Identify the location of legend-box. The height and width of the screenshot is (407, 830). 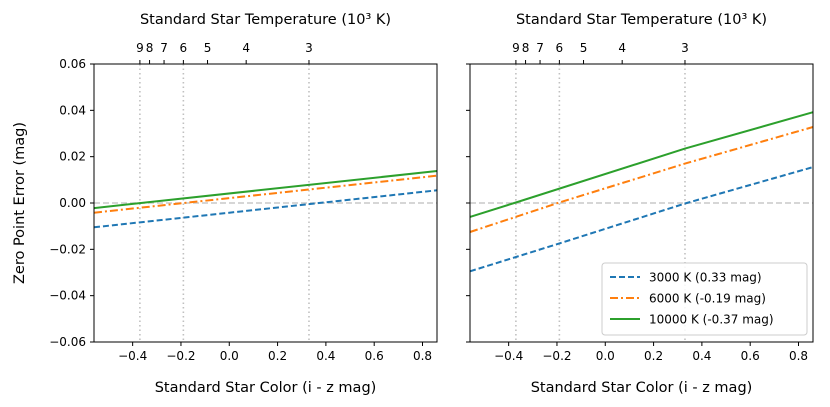
(704, 299).